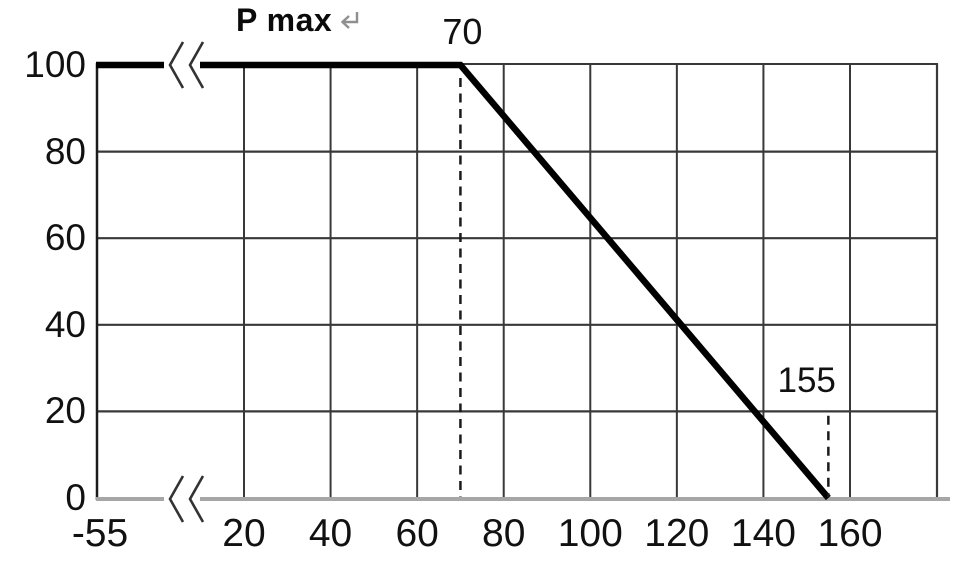 The image size is (956, 572). What do you see at coordinates (65, 151) in the screenshot?
I see `y-tick-label: 80` at bounding box center [65, 151].